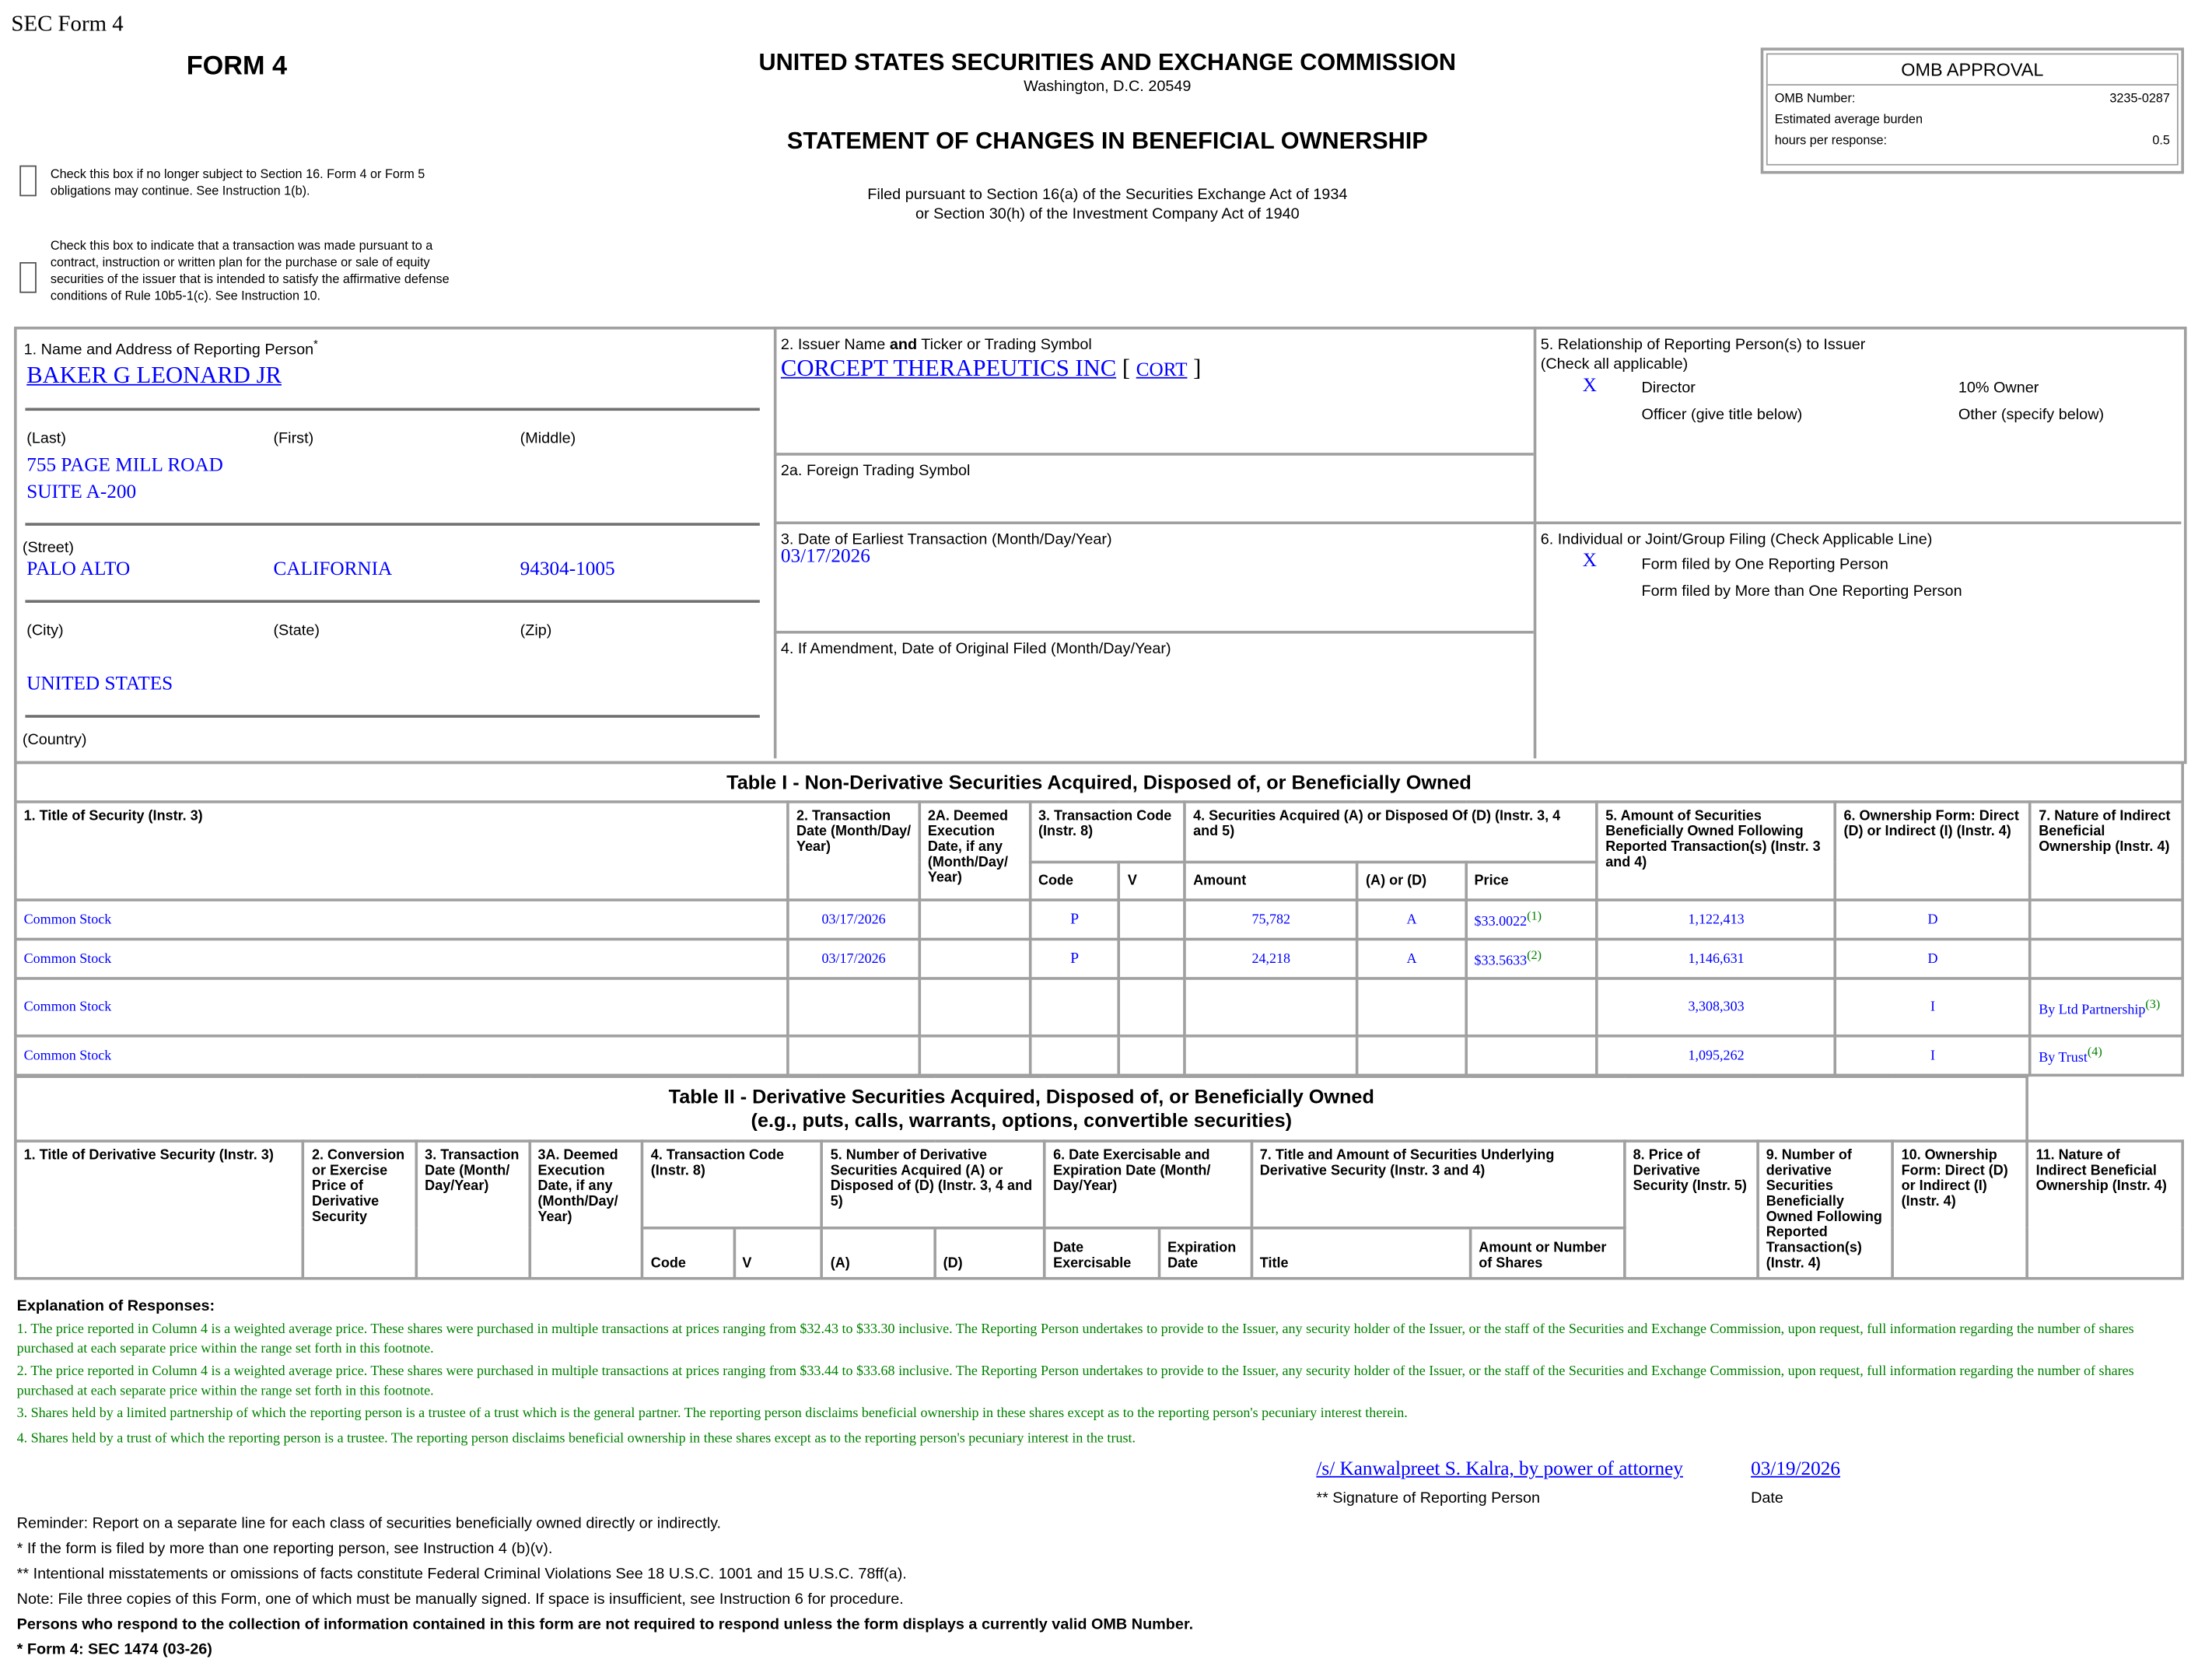  Describe the element at coordinates (100, 685) in the screenshot. I see `country: UNITED STATES` at that location.